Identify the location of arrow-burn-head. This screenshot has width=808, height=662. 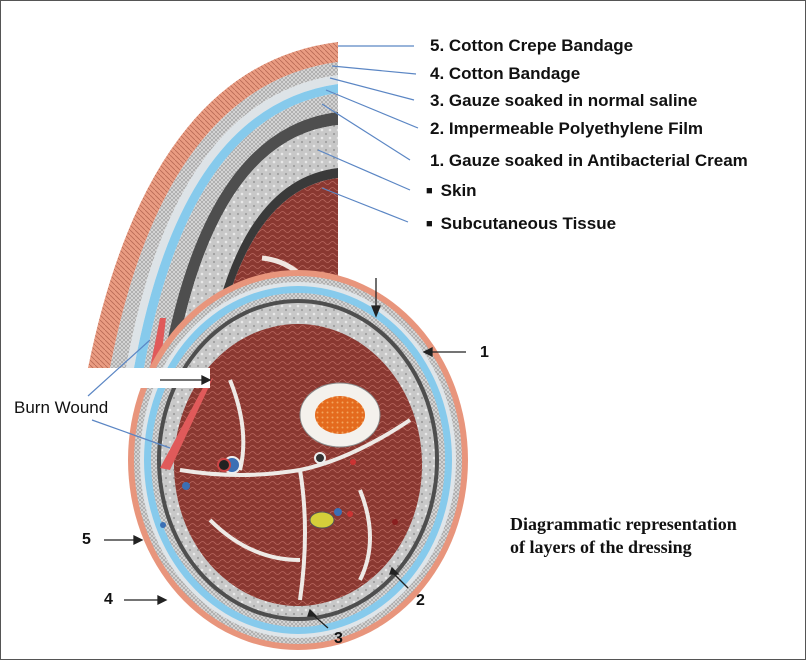
(206, 380).